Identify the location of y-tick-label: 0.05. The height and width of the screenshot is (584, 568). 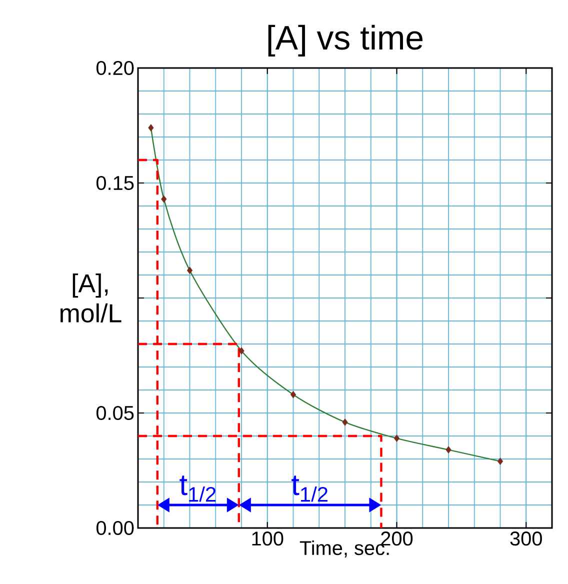
(115, 413).